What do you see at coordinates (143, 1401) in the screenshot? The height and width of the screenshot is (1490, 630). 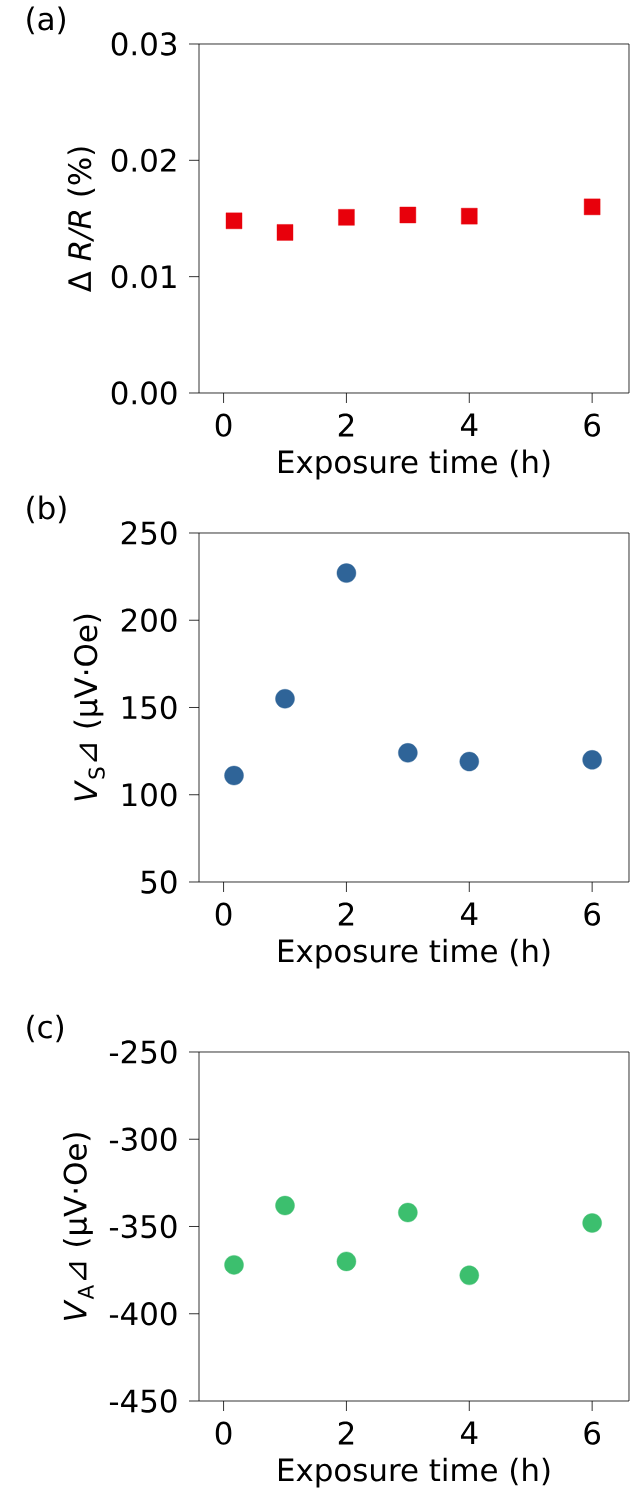 I see `y-tick-label: -450` at bounding box center [143, 1401].